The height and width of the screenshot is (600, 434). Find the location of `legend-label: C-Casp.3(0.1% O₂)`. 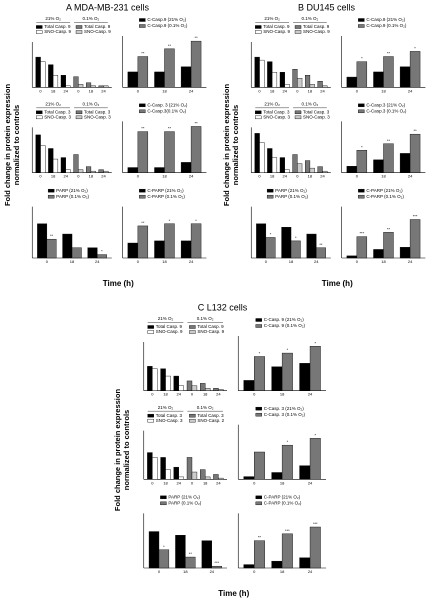

legend-label: C-Casp.3(0.1% O₂) is located at coordinates (166, 111).